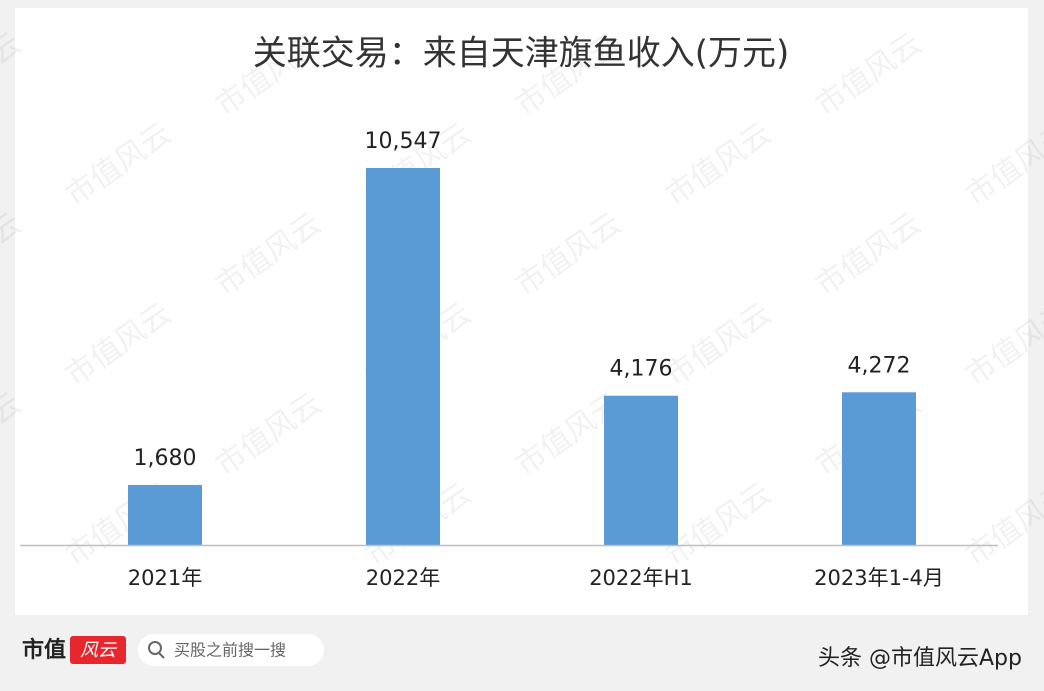  I want to click on x-tick-label: 2022年, so click(403, 578).